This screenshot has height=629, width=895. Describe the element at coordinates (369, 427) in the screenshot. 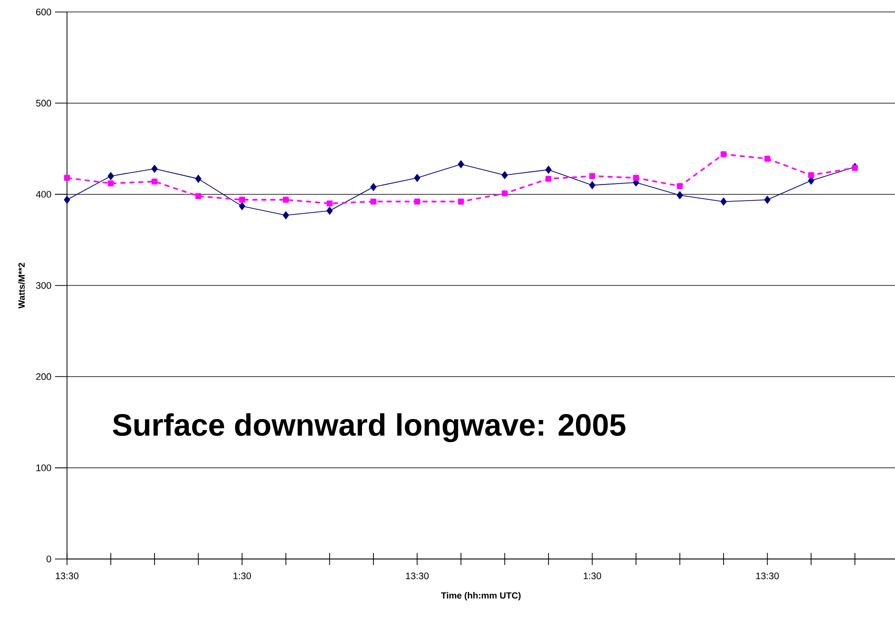

I see `annotation: Surface downward longwave: 2005` at that location.